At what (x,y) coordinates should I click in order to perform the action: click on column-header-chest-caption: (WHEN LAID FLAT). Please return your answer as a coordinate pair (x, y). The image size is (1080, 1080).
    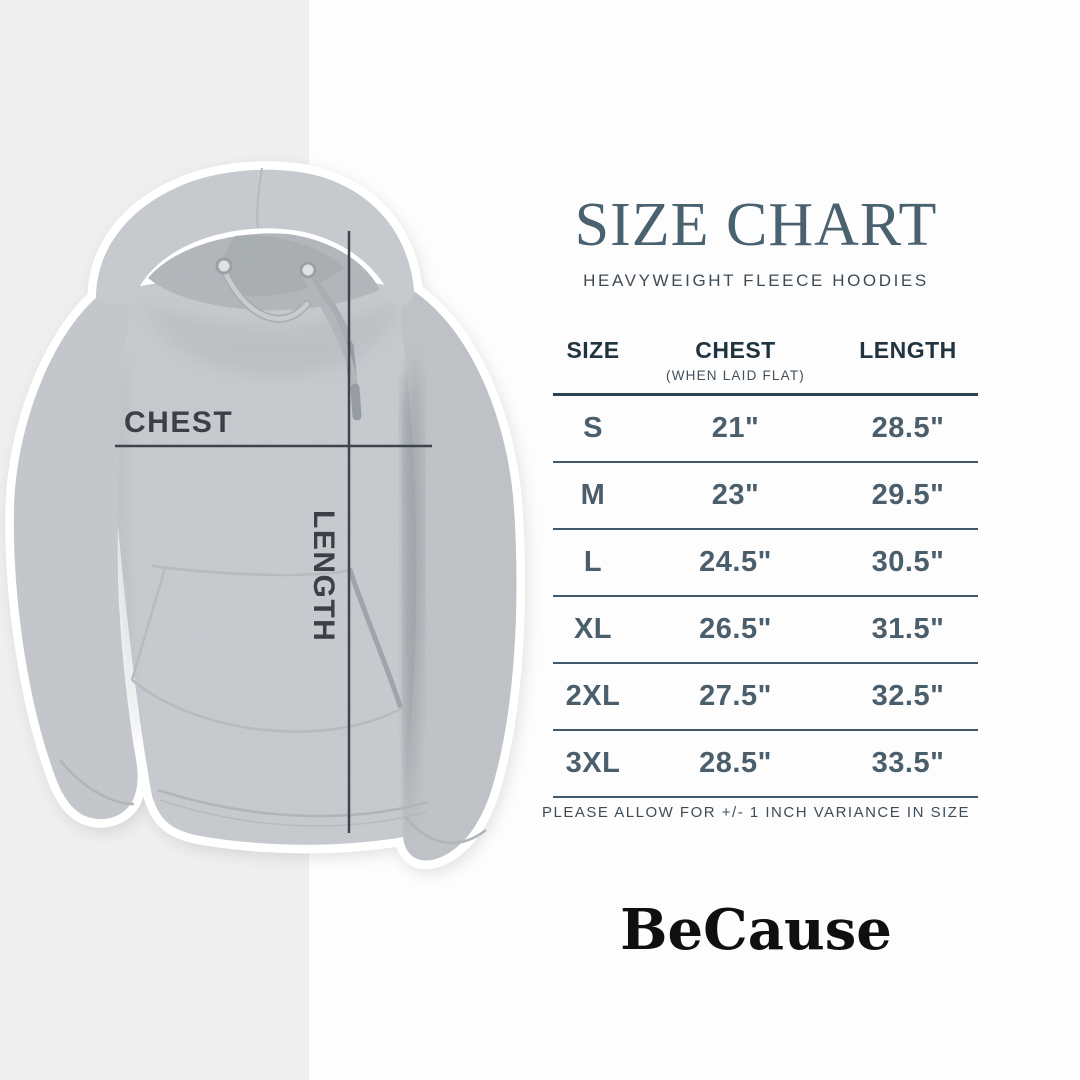
    Looking at the image, I should click on (735, 375).